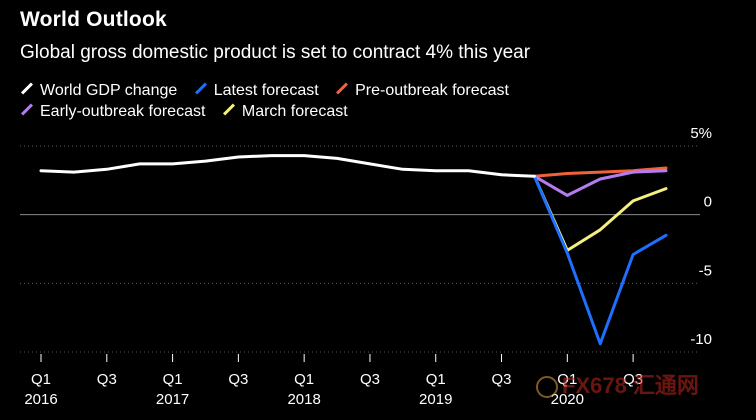  What do you see at coordinates (172, 399) in the screenshot?
I see `x-tick-year-label: 2017` at bounding box center [172, 399].